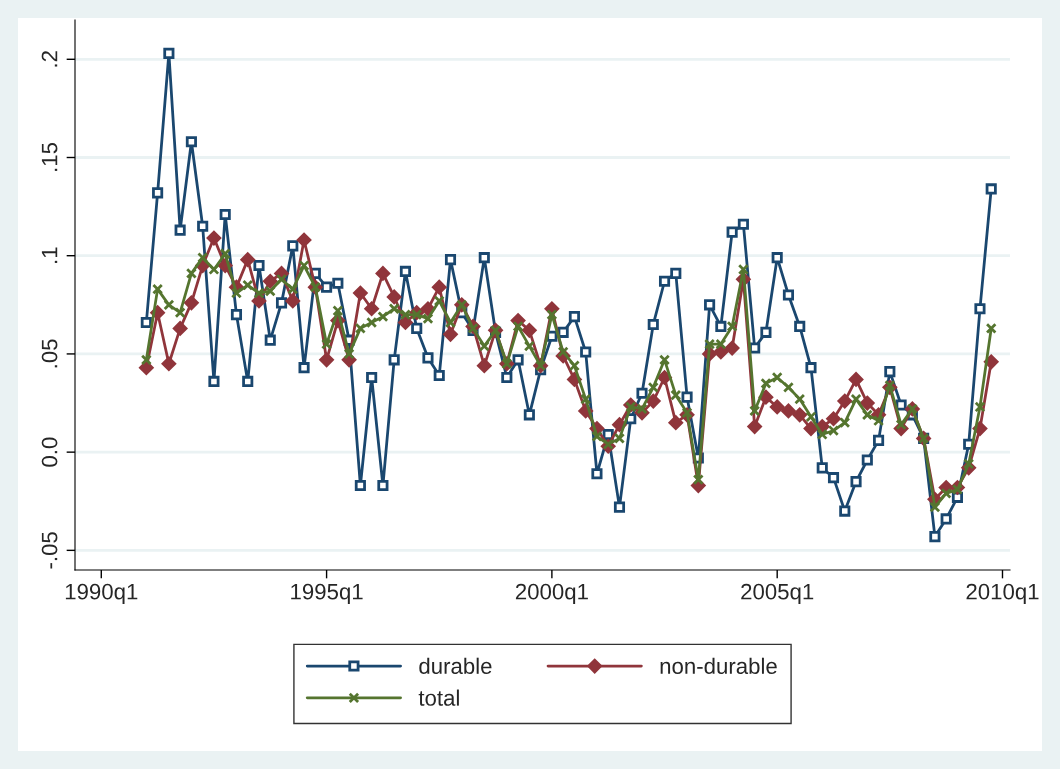 The height and width of the screenshot is (769, 1060). What do you see at coordinates (777, 593) in the screenshot?
I see `x-tick-label: 2005q1` at bounding box center [777, 593].